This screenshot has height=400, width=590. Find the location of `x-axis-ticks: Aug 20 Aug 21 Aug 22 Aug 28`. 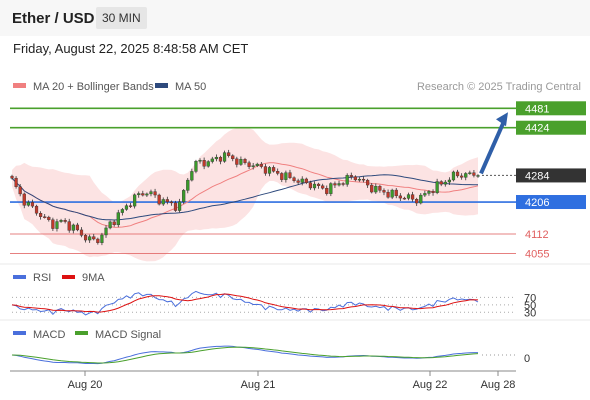

x-axis-ticks: Aug 20 Aug 21 Aug 22 Aug 28 is located at coordinates (291, 381).